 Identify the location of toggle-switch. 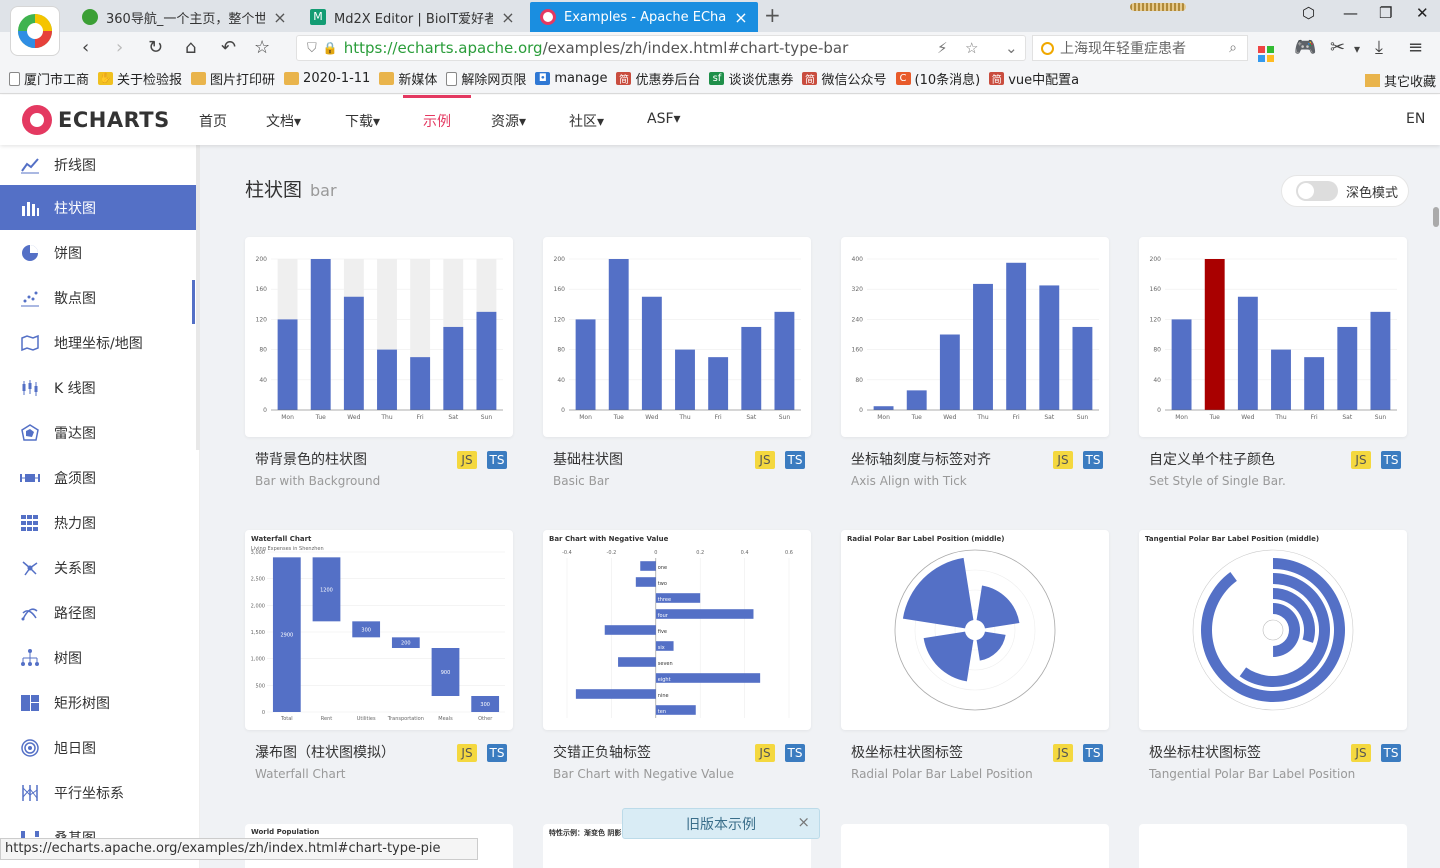
(1317, 191).